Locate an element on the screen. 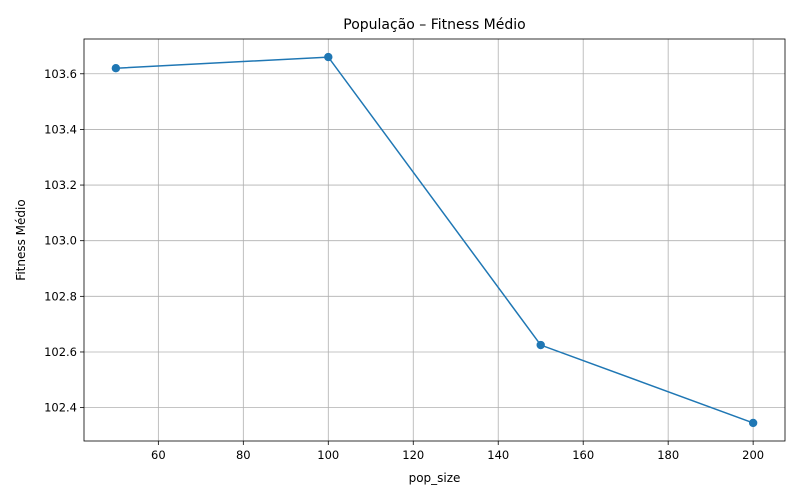 Image resolution: width=800 pixels, height=500 pixels. y-tick-label: 103.2 is located at coordinates (60, 185).